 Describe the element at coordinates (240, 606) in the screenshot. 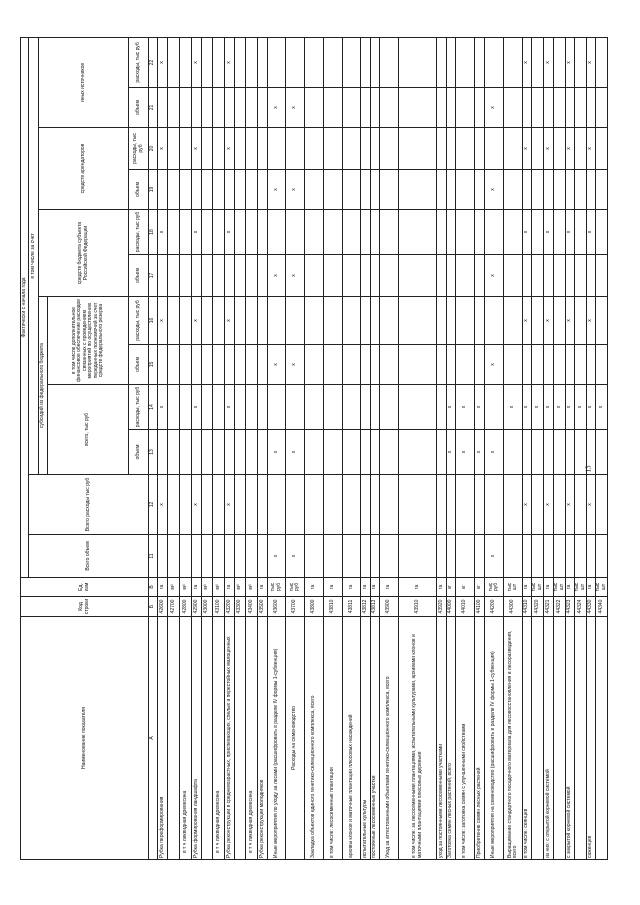

I see `row-code: 43300` at that location.